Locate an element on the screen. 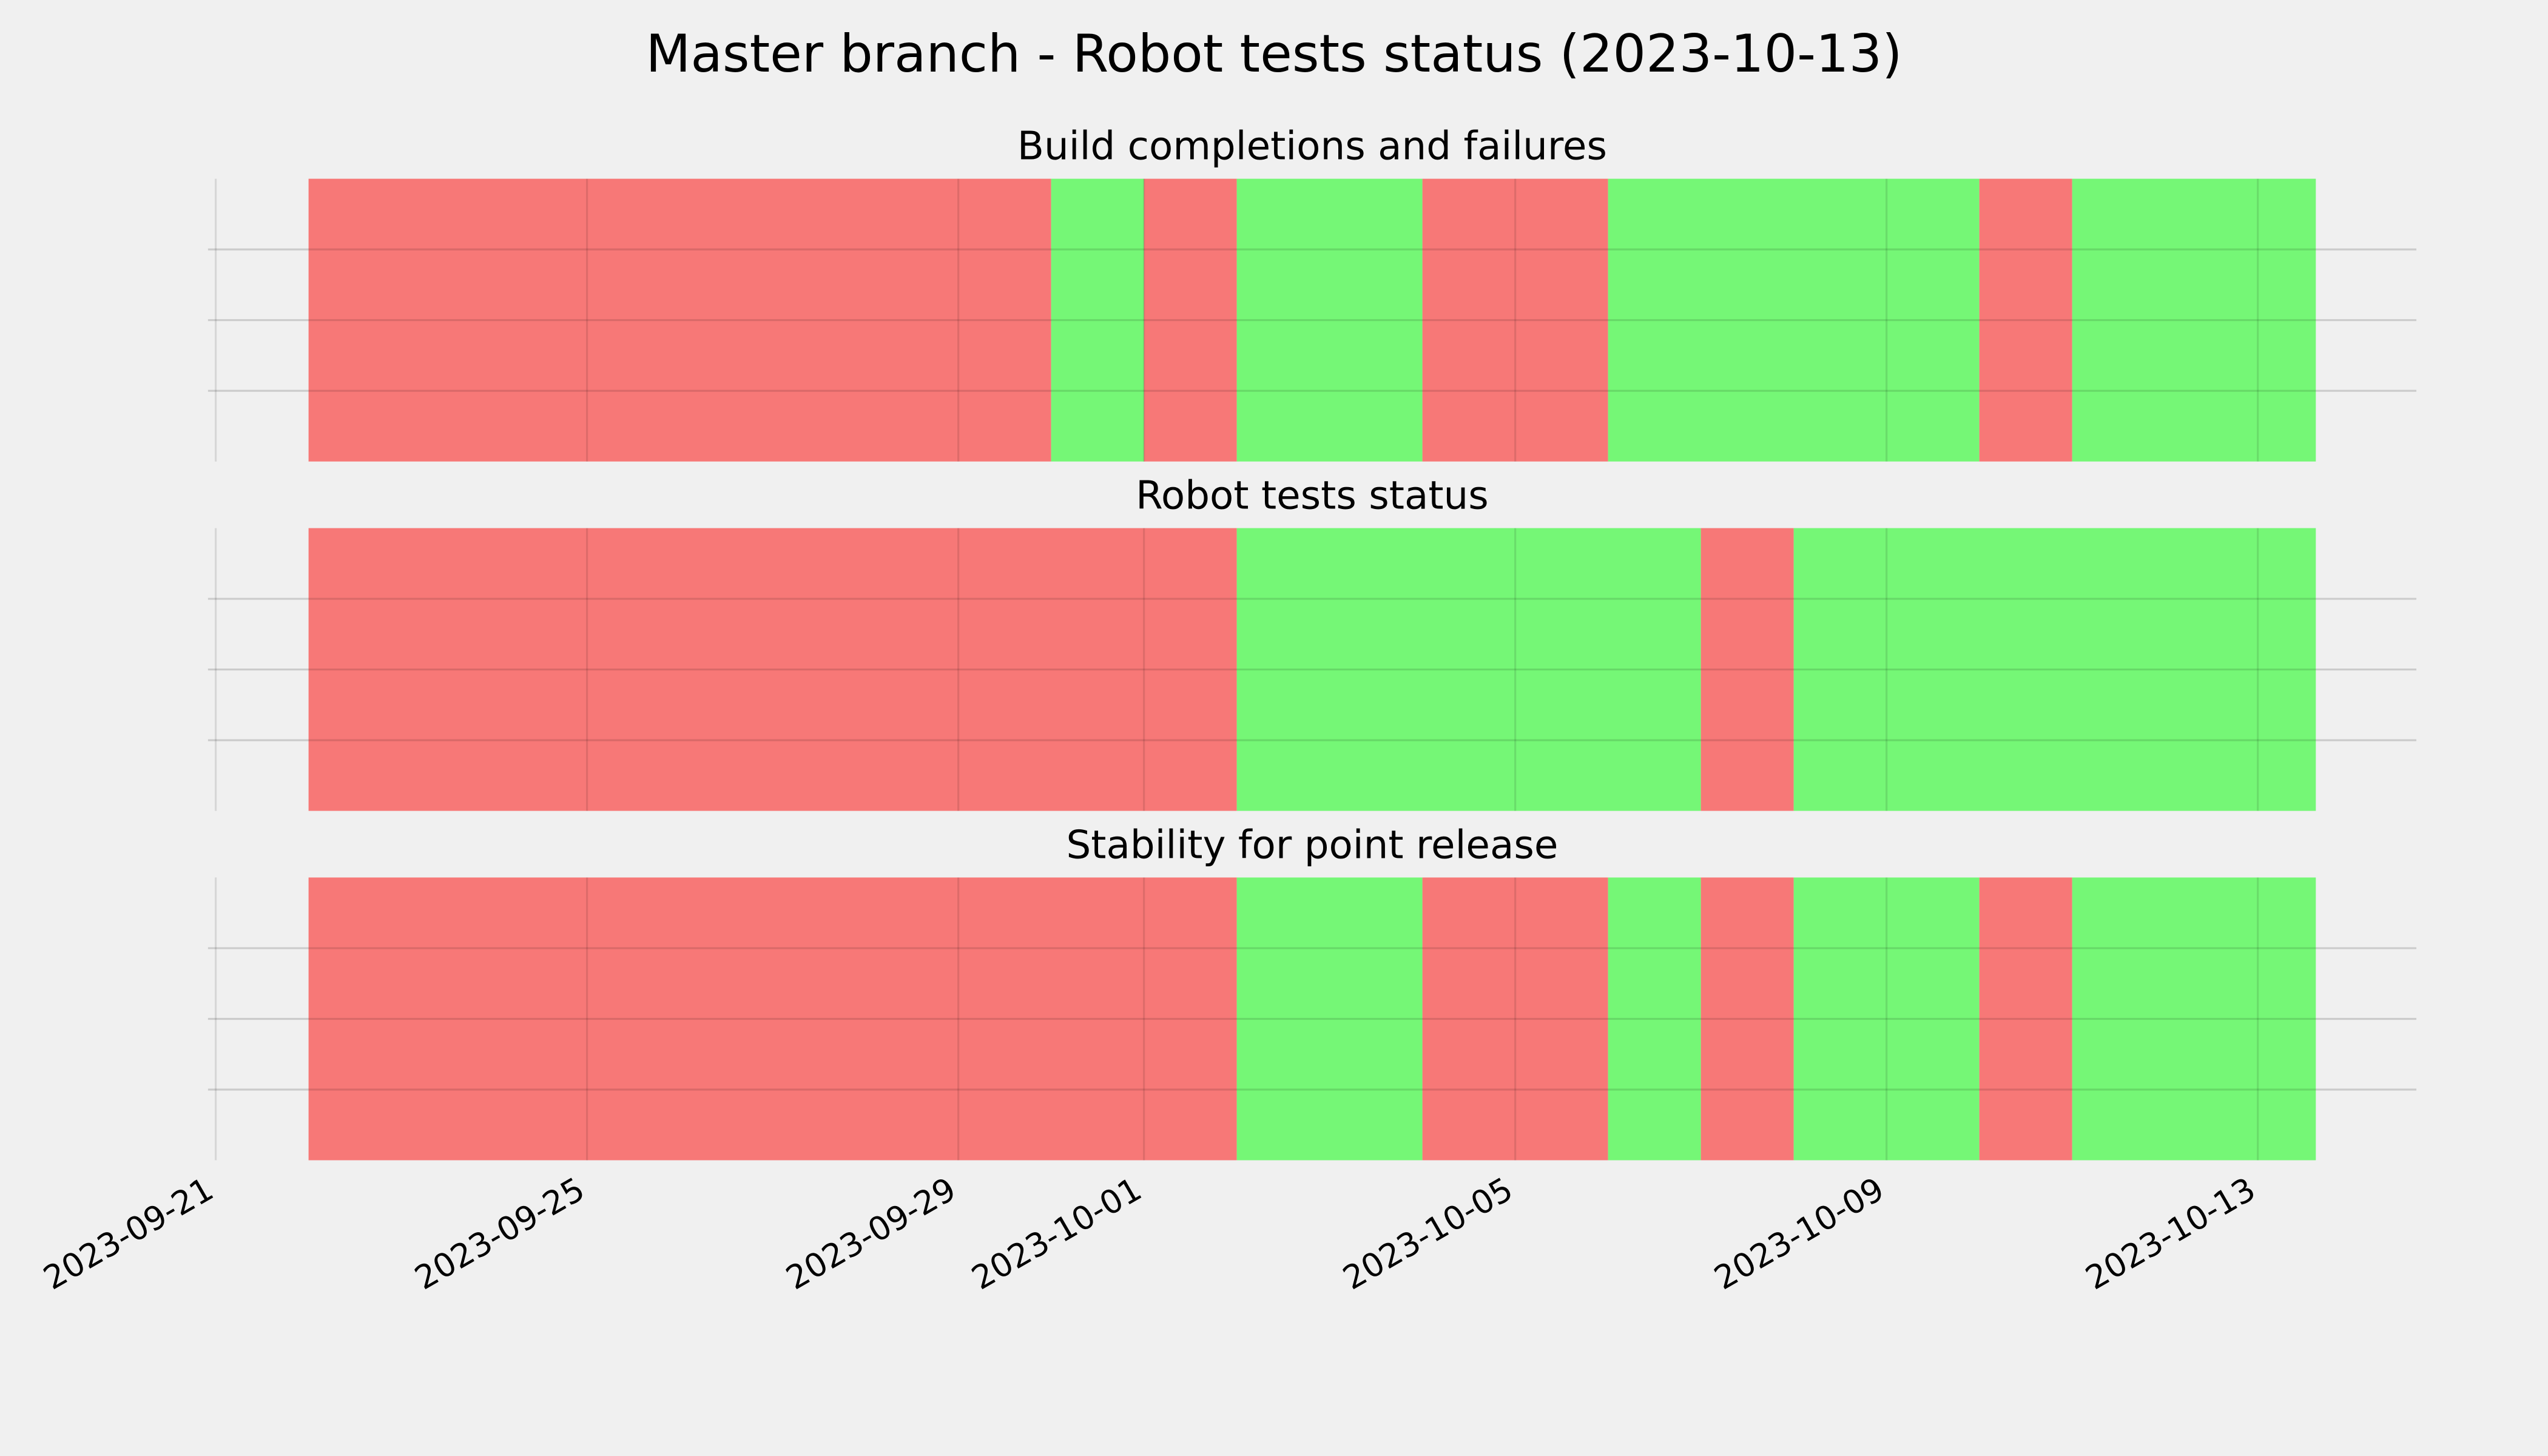 This screenshot has height=1456, width=2548. subplot-title: Stability for point release is located at coordinates (1313, 845).